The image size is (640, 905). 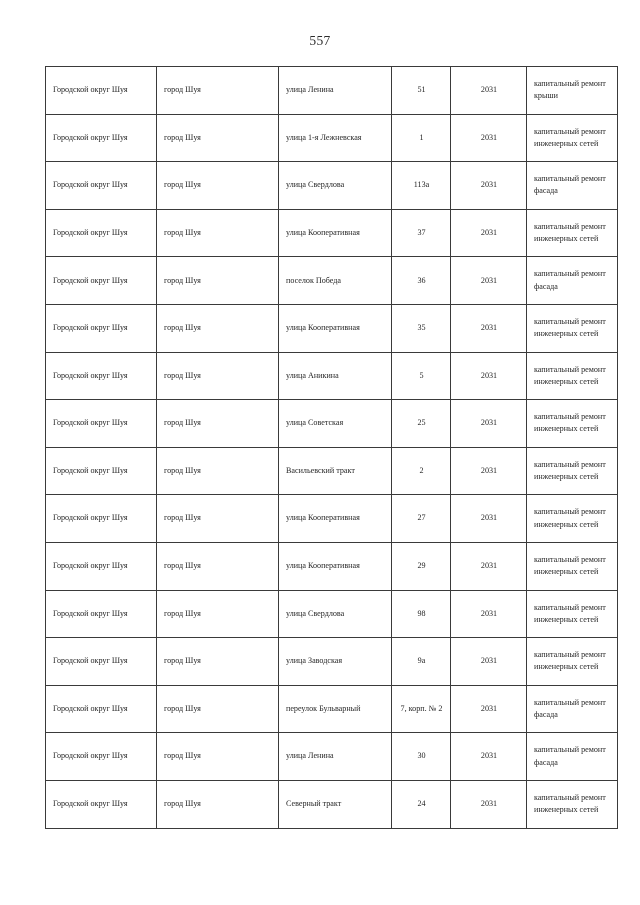 What do you see at coordinates (572, 90) in the screenshot?
I see `cell-work: капитальный ремонт крыши` at bounding box center [572, 90].